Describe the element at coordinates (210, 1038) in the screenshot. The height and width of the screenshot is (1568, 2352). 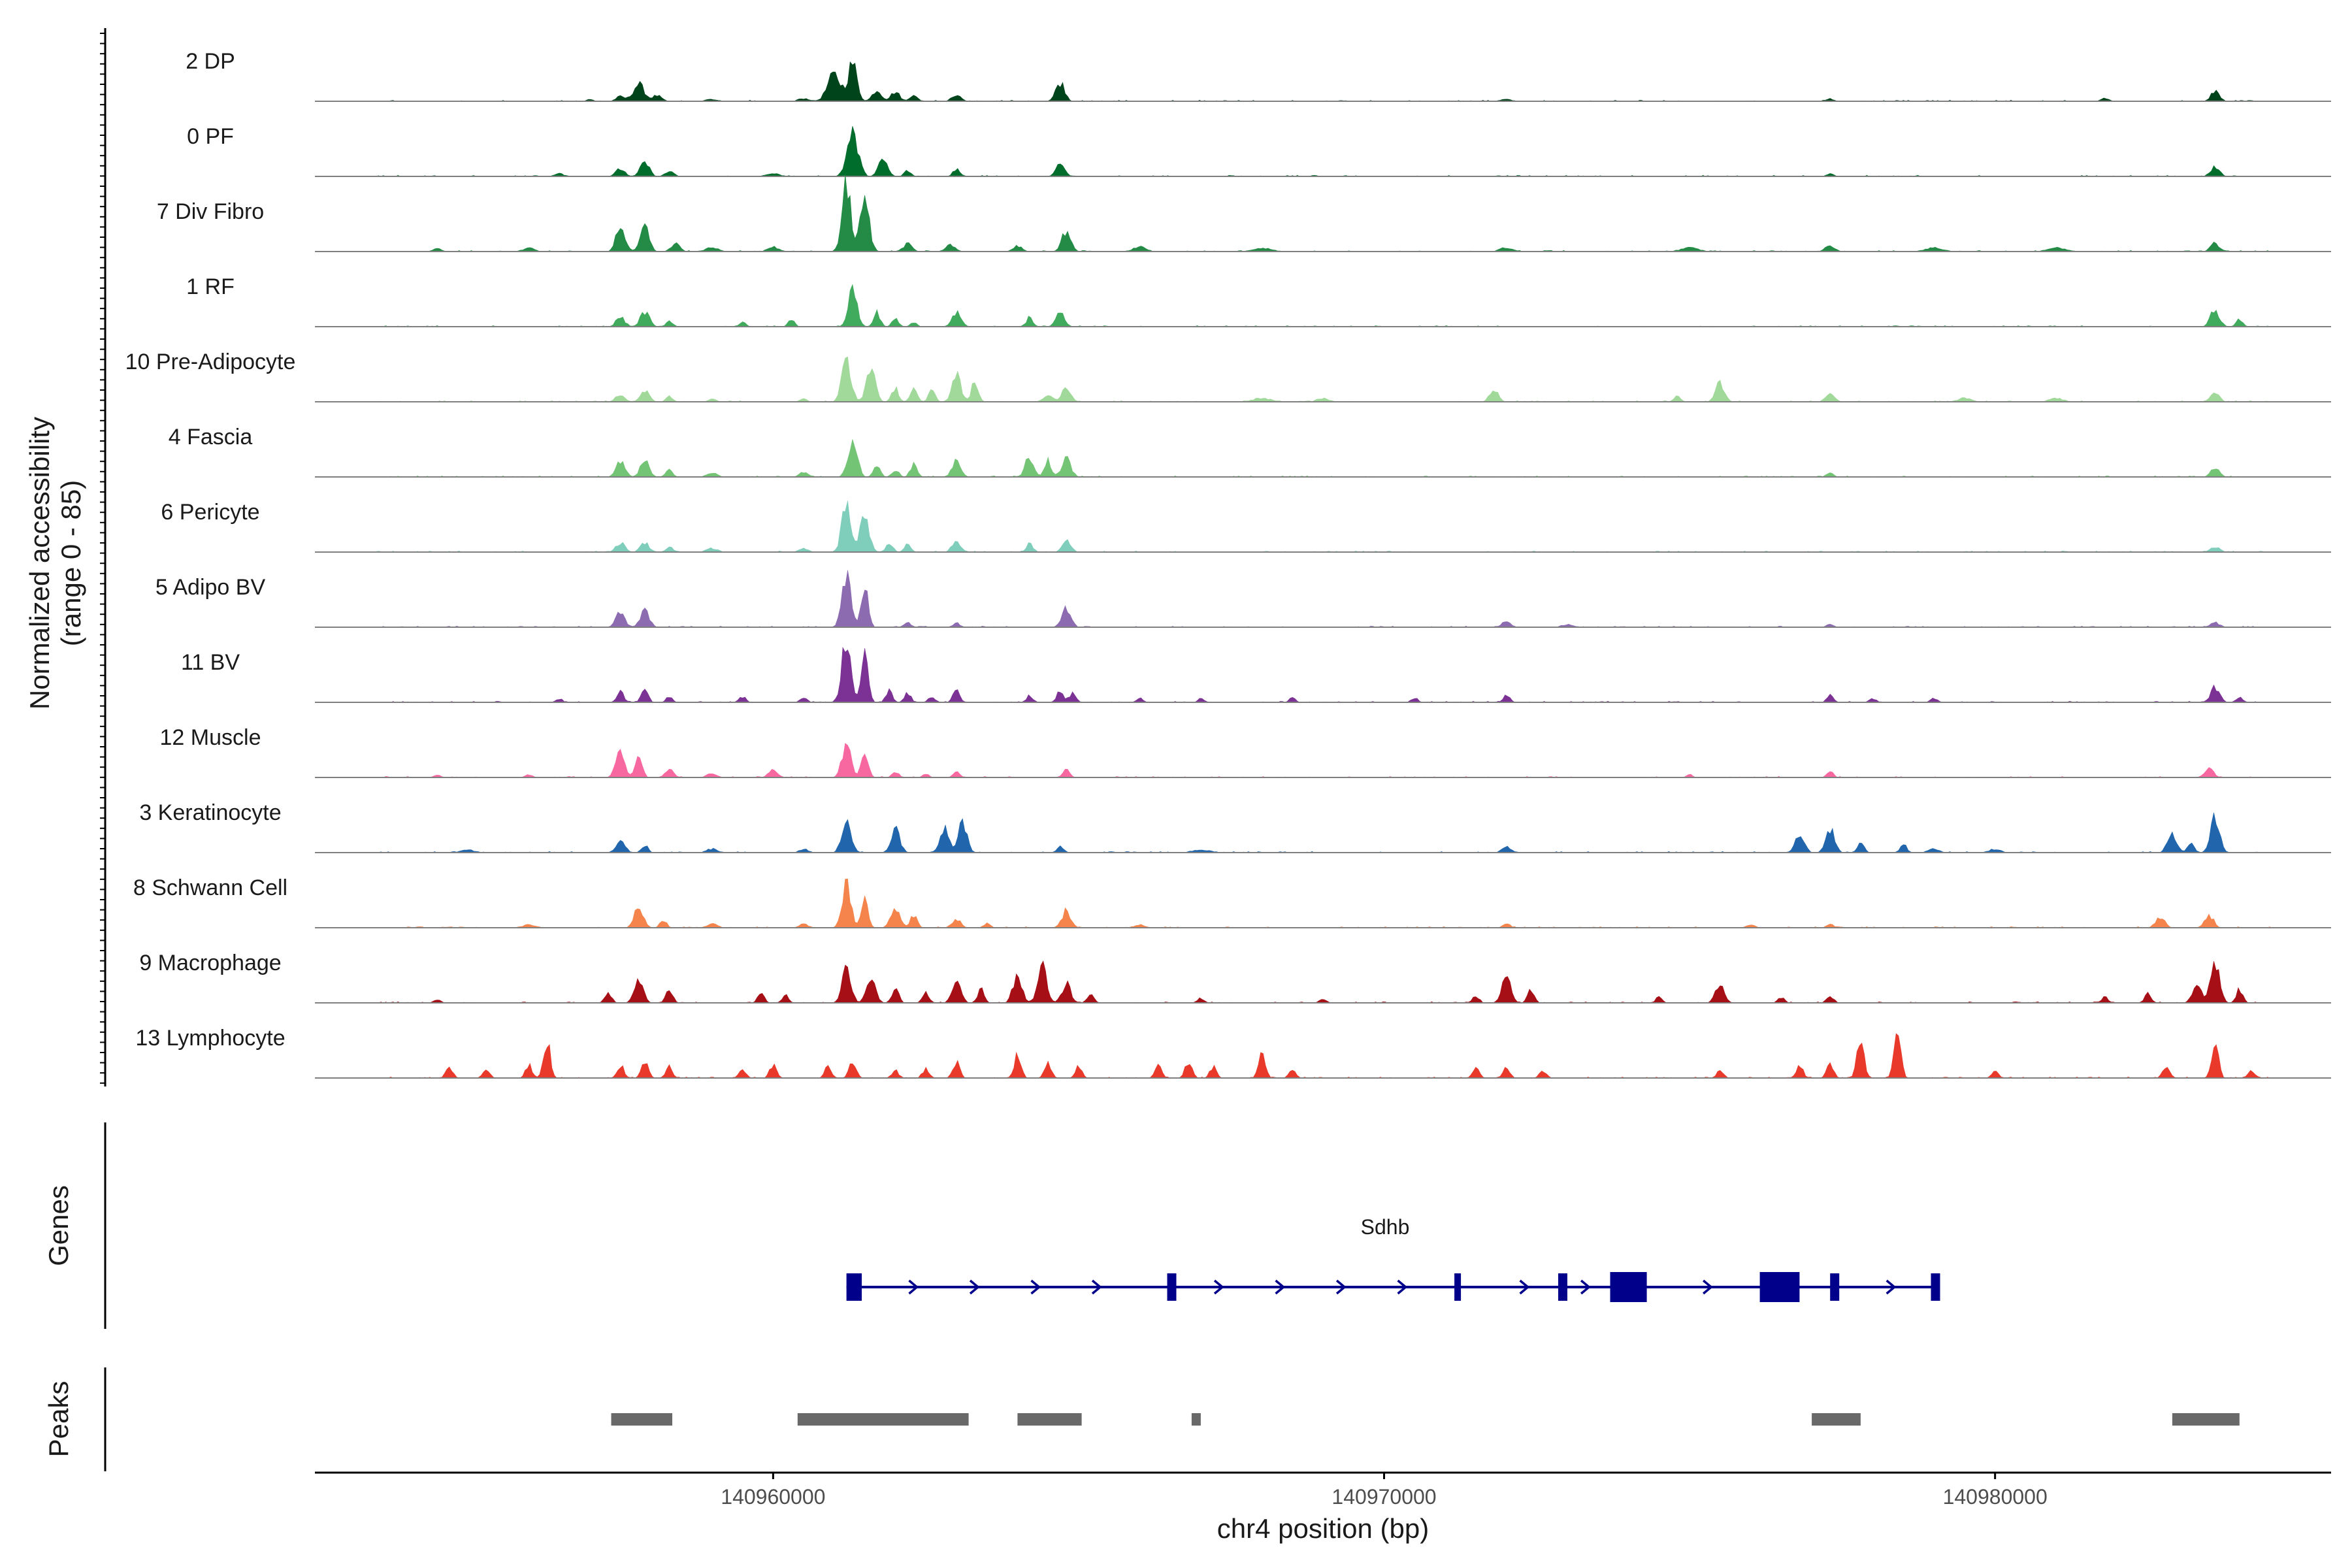
I see `track-label: 13 Lymphocyte` at that location.